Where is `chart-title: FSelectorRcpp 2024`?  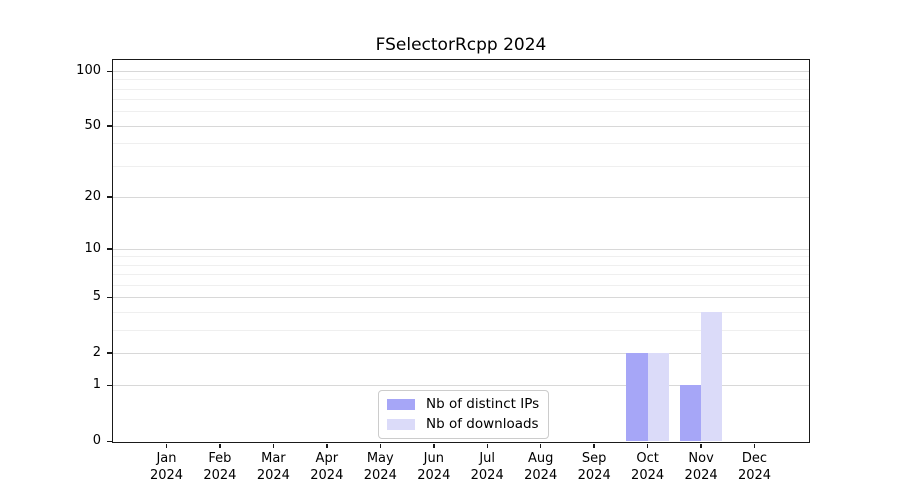
chart-title: FSelectorRcpp 2024 is located at coordinates (461, 45).